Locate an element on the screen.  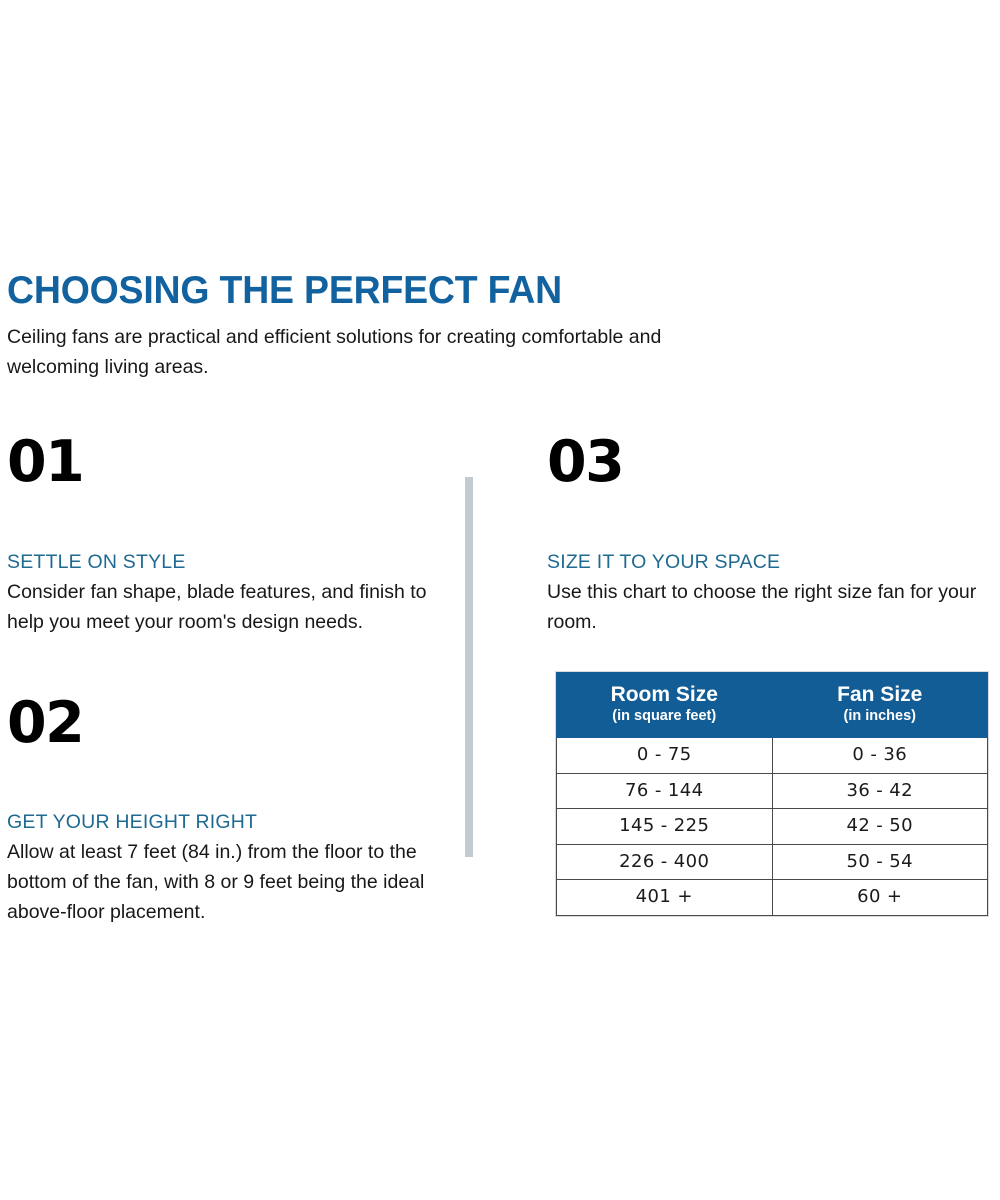
cell-room-size: 0 - 75 is located at coordinates (664, 755).